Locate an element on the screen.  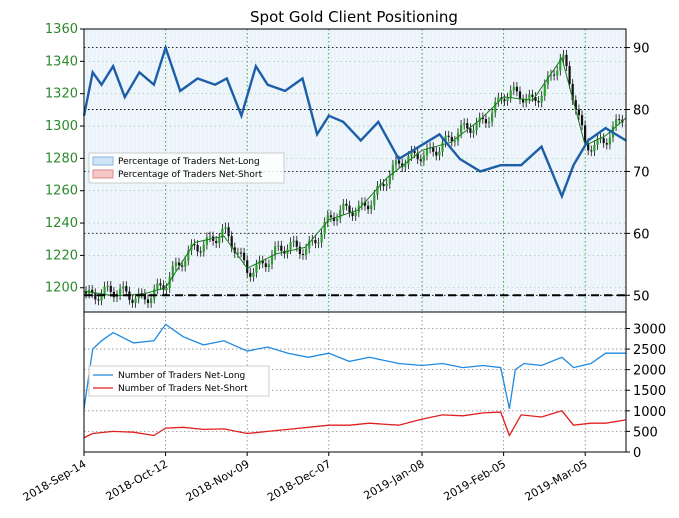
price-axis-ticks: 1200 1220 1240 1260 1280 1300 1320 1340 1360 is located at coordinates (64, 159).